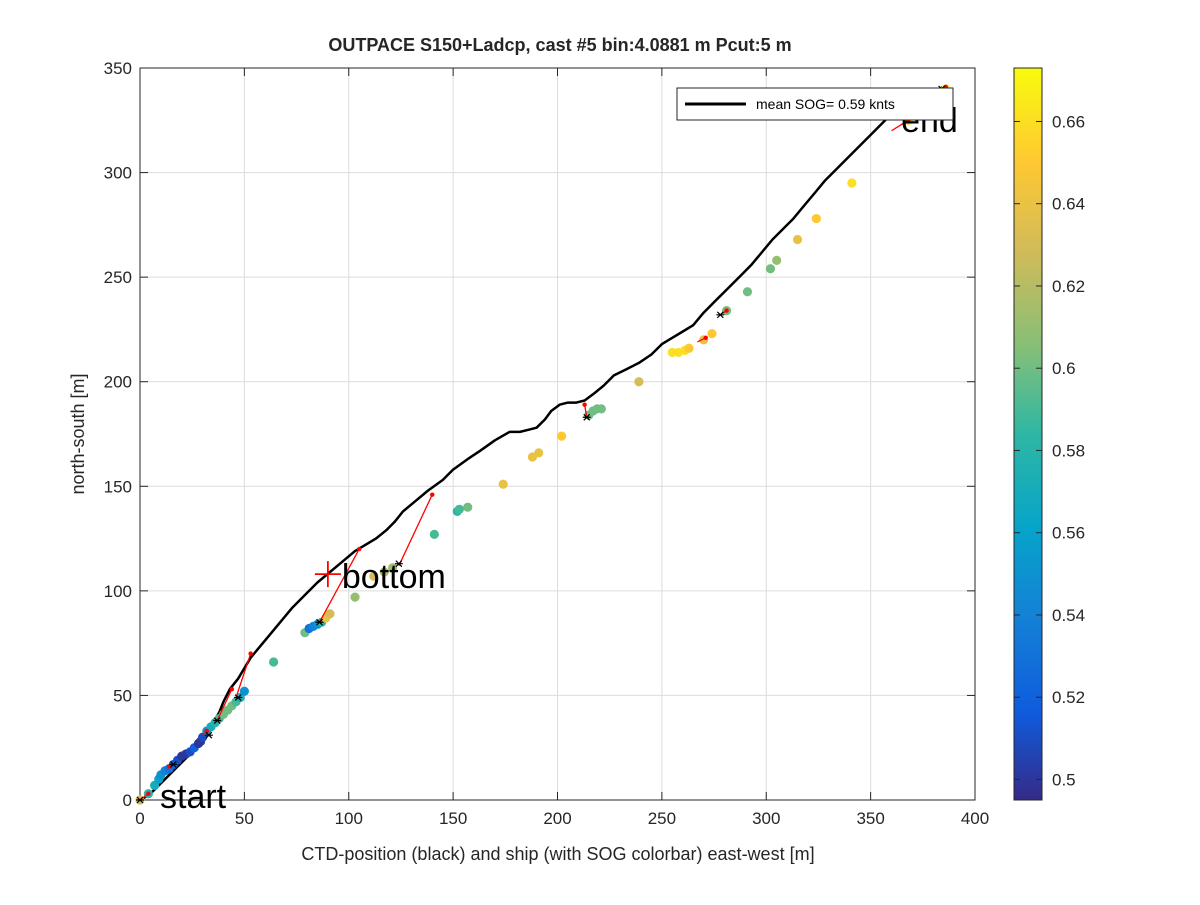 The height and width of the screenshot is (905, 1200). What do you see at coordinates (118, 277) in the screenshot?
I see `y-tick-label: 250` at bounding box center [118, 277].